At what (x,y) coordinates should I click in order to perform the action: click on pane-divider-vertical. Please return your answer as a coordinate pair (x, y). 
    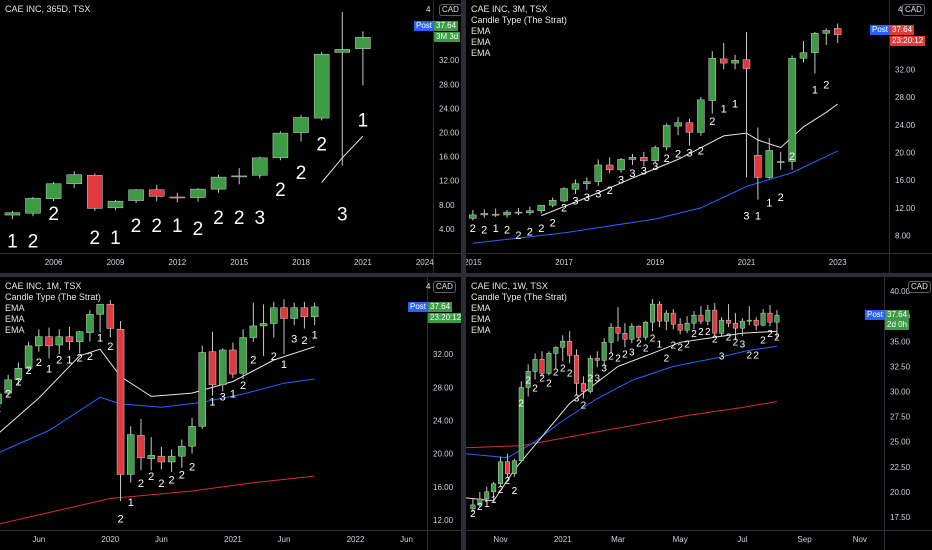
    Looking at the image, I should click on (463, 275).